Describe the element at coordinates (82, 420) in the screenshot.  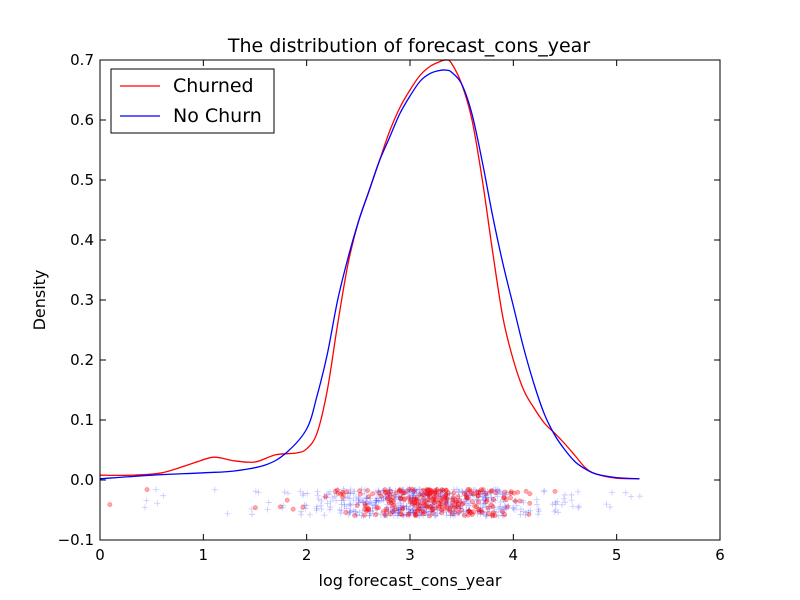
I see `y-tick-label: 0.1` at that location.